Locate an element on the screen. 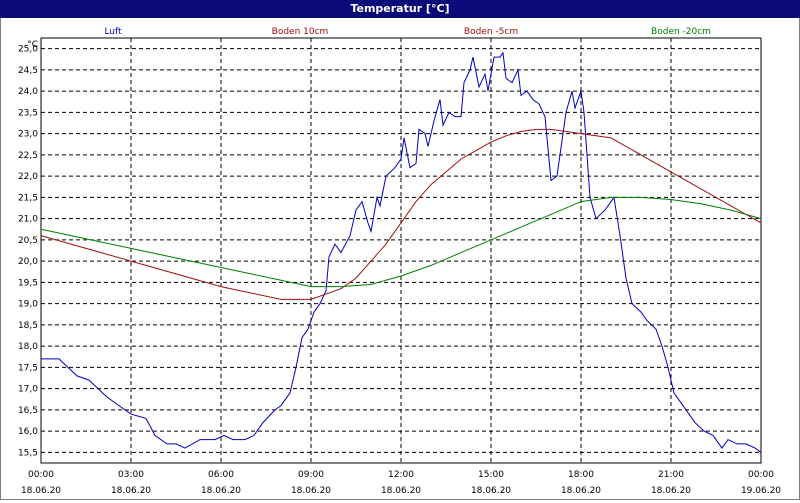  y-tick-label: 25,0 is located at coordinates (28, 50).